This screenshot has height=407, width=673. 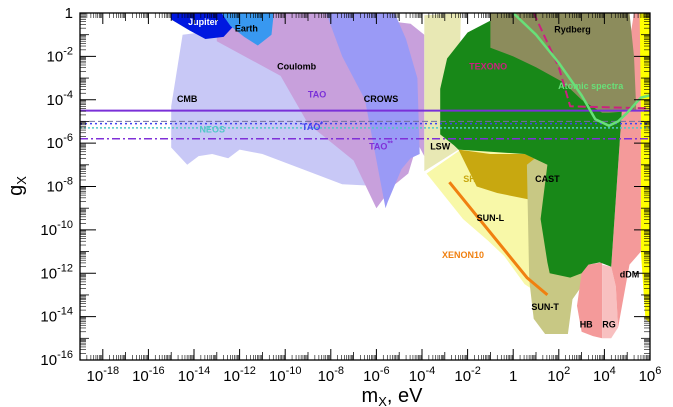 I want to click on region-label-hb: HB, so click(x=586, y=325).